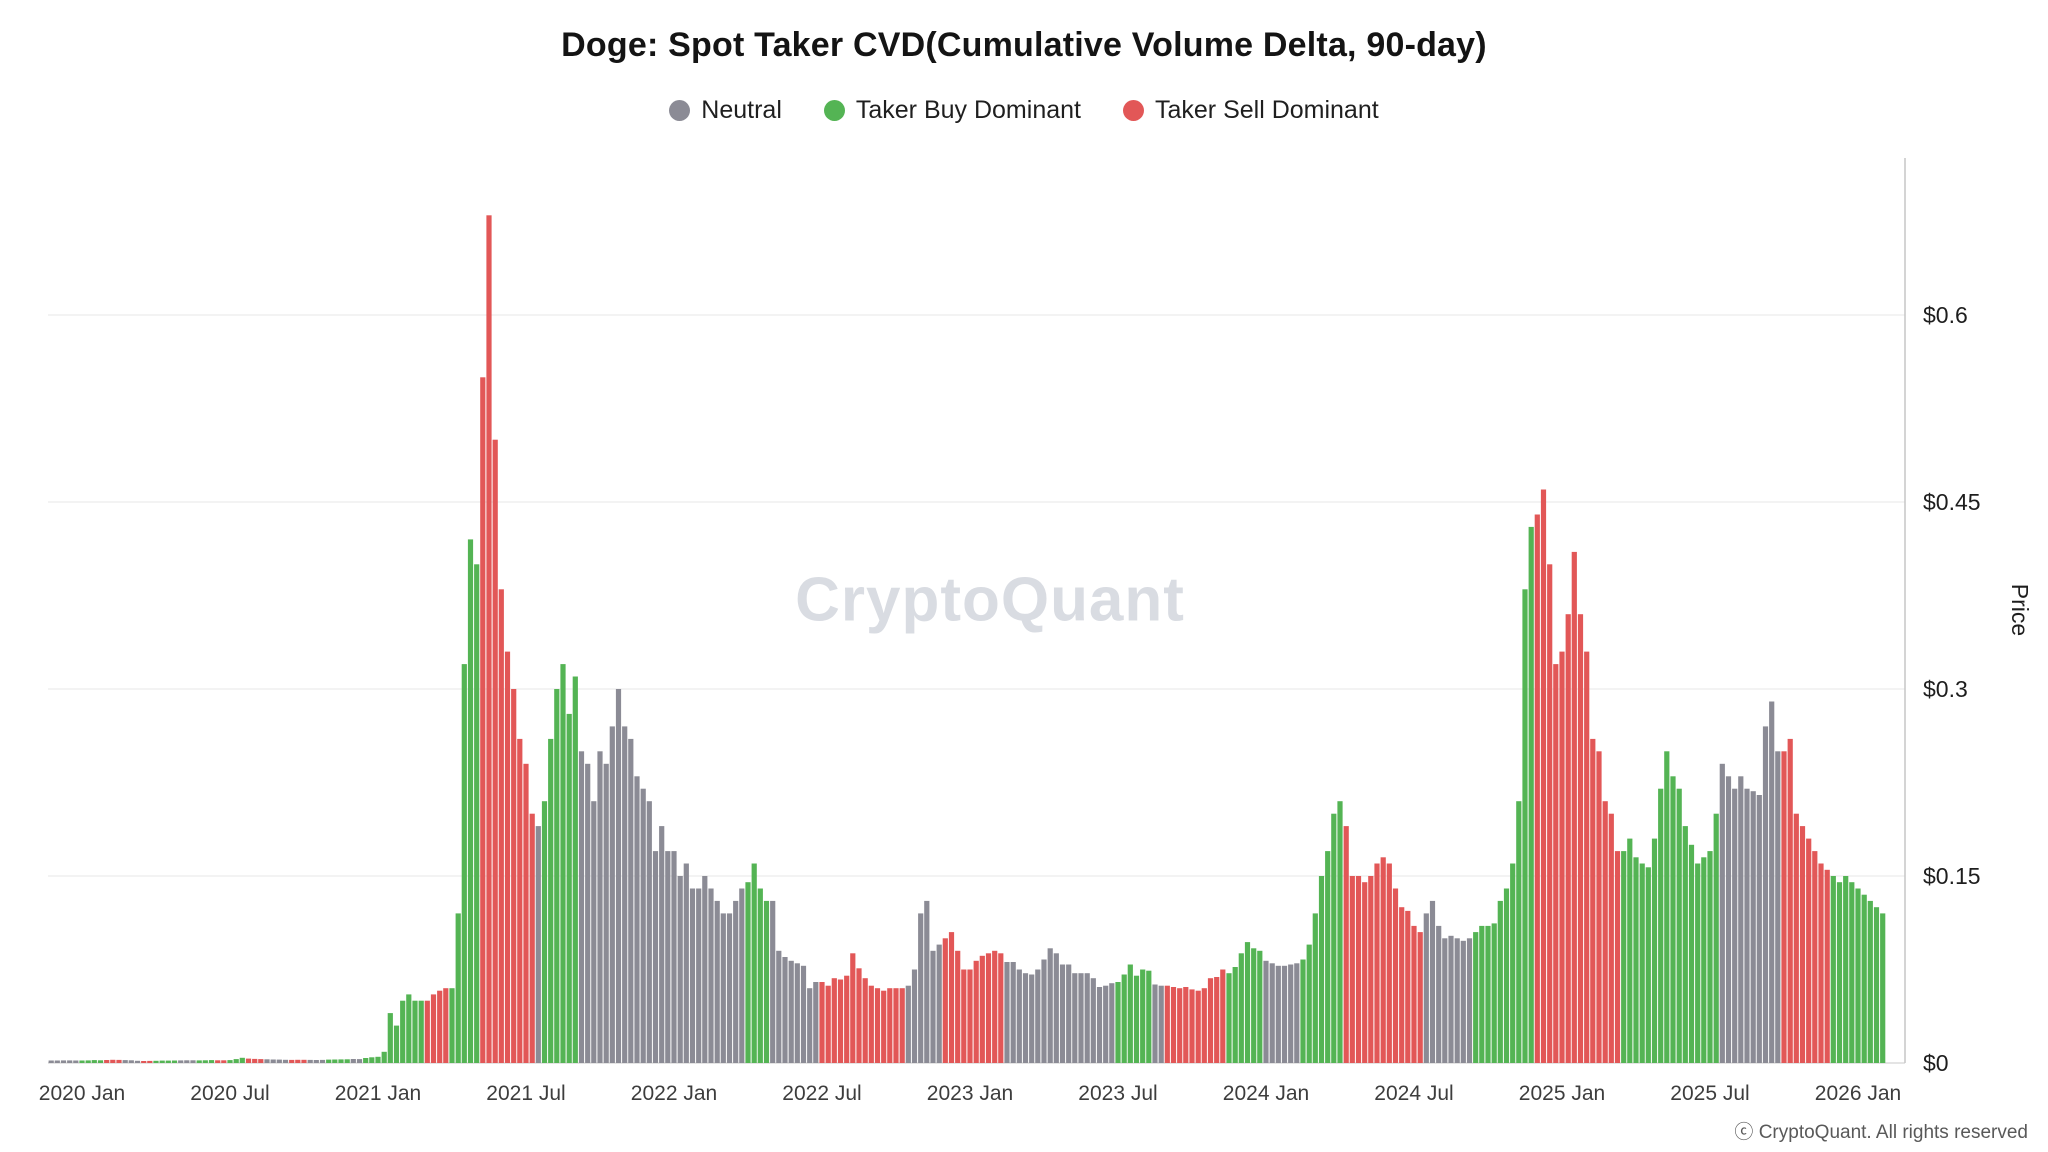 Image resolution: width=2048 pixels, height=1152 pixels. Describe the element at coordinates (1250, 110) in the screenshot. I see `legend-item-taker-sell: Taker Sell Dominant` at that location.